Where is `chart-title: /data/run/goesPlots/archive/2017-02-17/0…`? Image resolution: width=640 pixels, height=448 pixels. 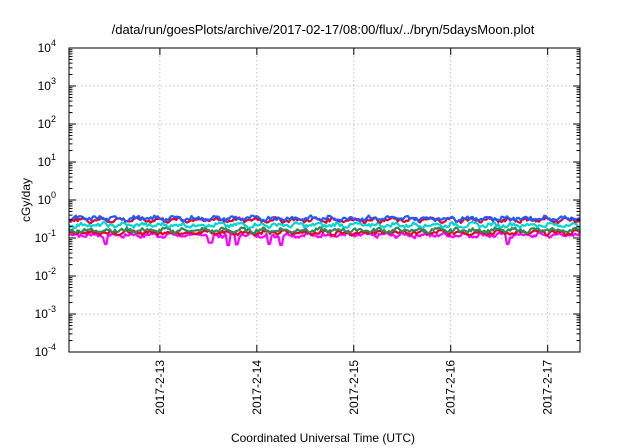 chart-title: /data/run/goesPlots/archive/2017-02-17/0… is located at coordinates (323, 29).